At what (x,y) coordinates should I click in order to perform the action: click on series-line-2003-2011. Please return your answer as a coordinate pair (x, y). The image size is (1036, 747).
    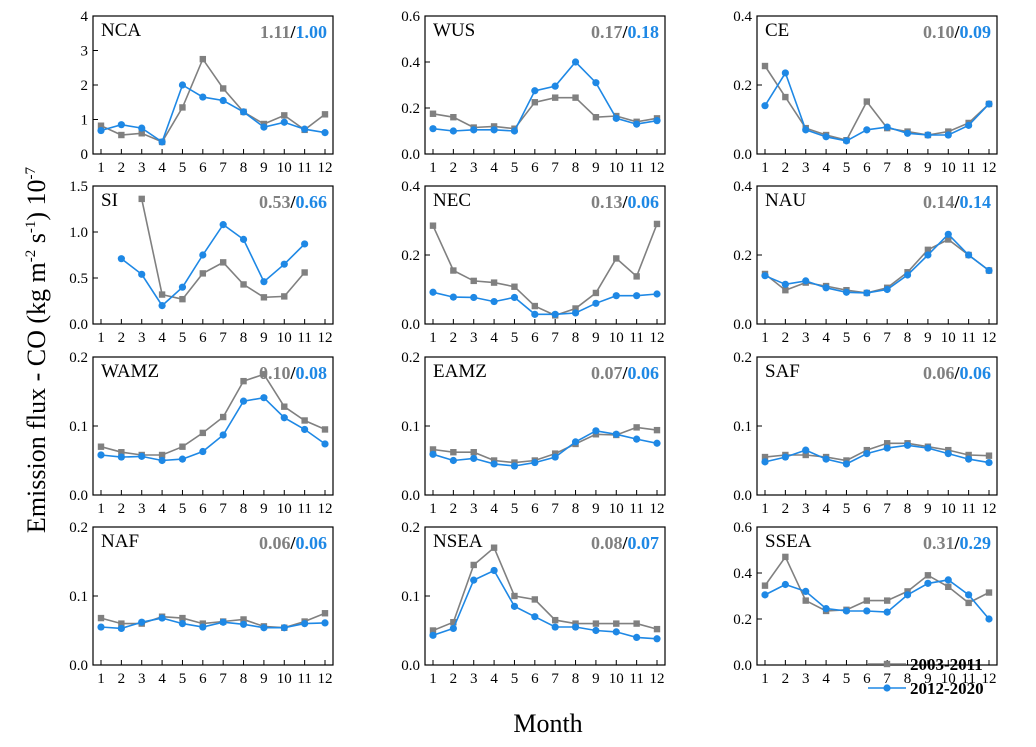
    Looking at the image, I should click on (877, 583).